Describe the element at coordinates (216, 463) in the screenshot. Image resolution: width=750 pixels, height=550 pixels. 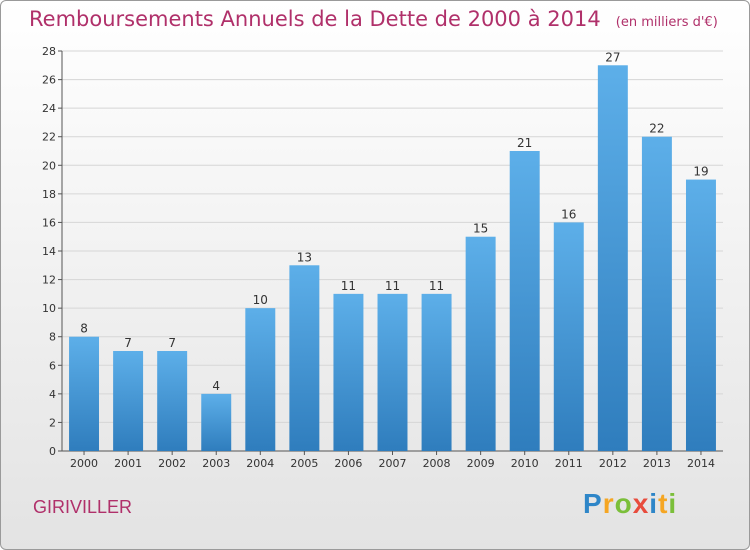
I see `x-tick-label-2003: 2003` at that location.